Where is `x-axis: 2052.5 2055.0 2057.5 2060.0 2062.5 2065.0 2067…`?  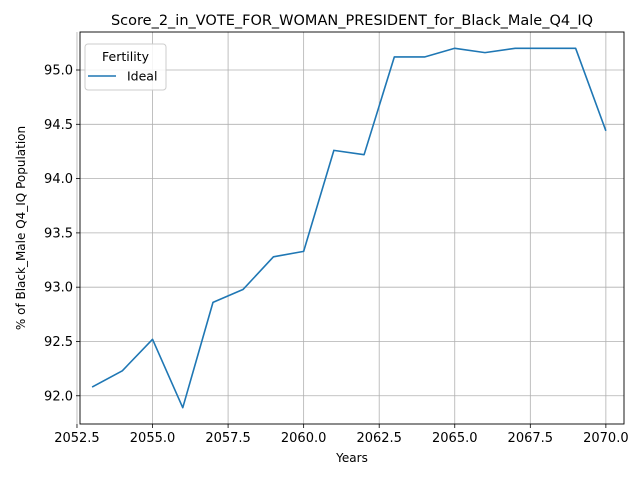
x-axis: 2052.5 2055.0 2057.5 2060.0 2062.5 2065.0 2067… is located at coordinates (341, 435).